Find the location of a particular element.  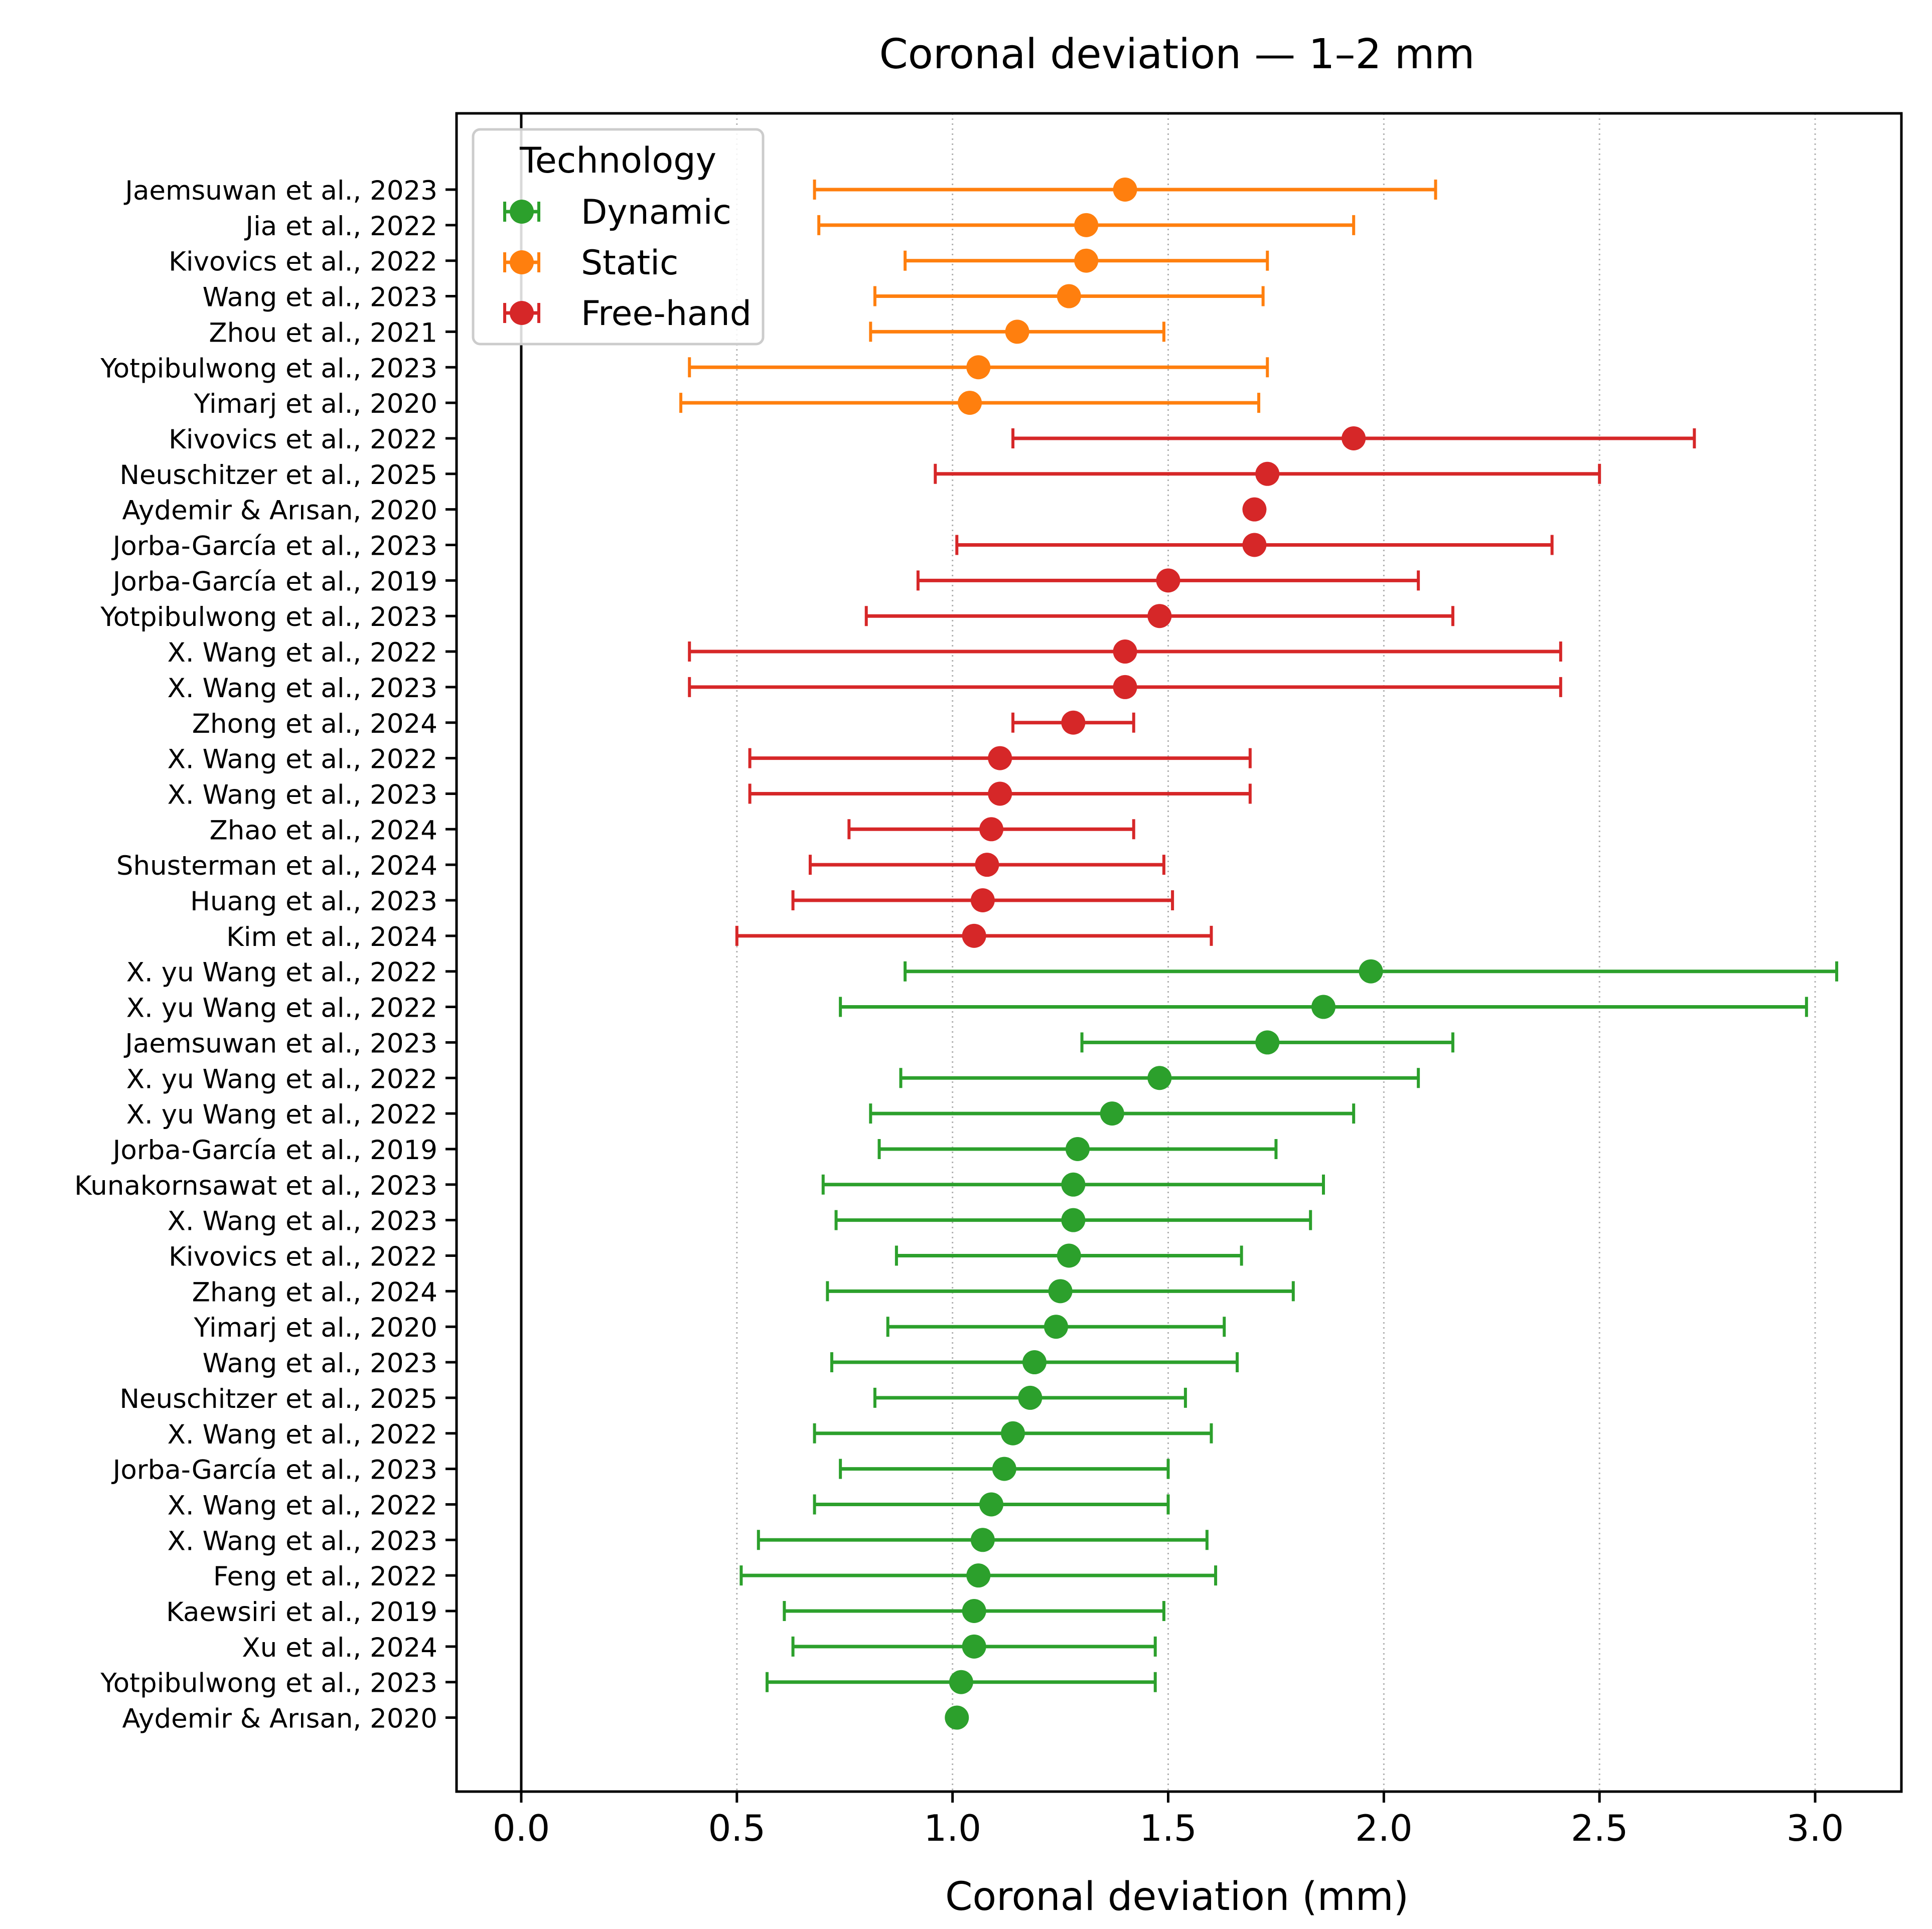

study-label: Jorba-García et al., 2019 is located at coordinates (274, 581).